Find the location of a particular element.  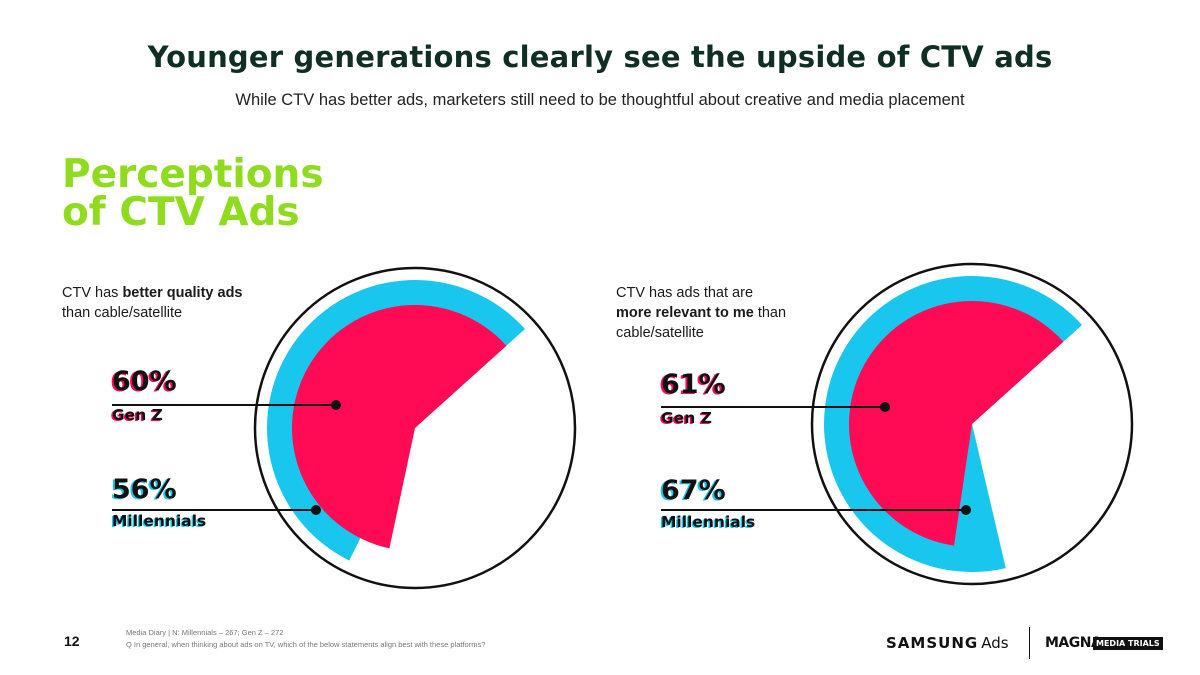

chart2-millennials-value: 67% is located at coordinates (693, 490).